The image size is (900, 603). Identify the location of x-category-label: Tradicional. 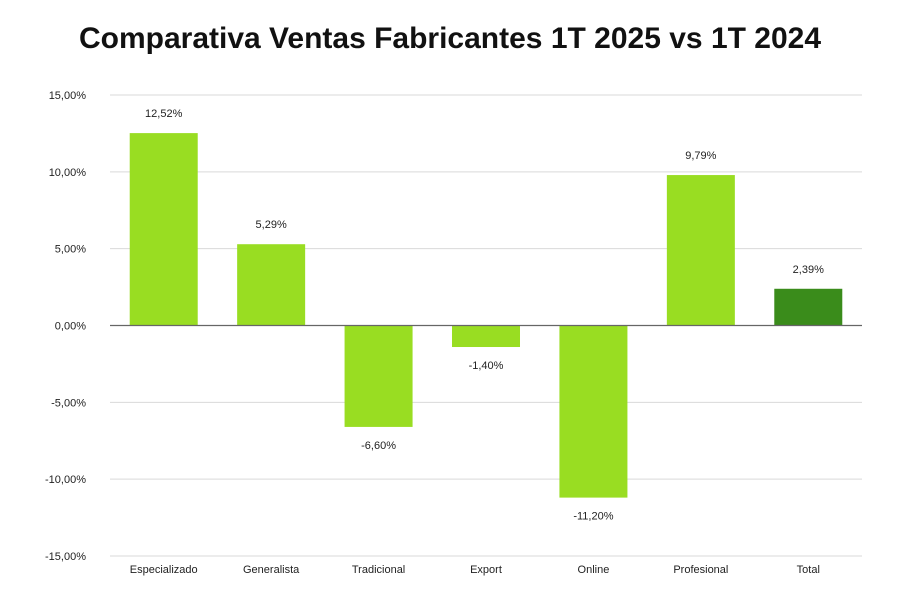
(378, 570).